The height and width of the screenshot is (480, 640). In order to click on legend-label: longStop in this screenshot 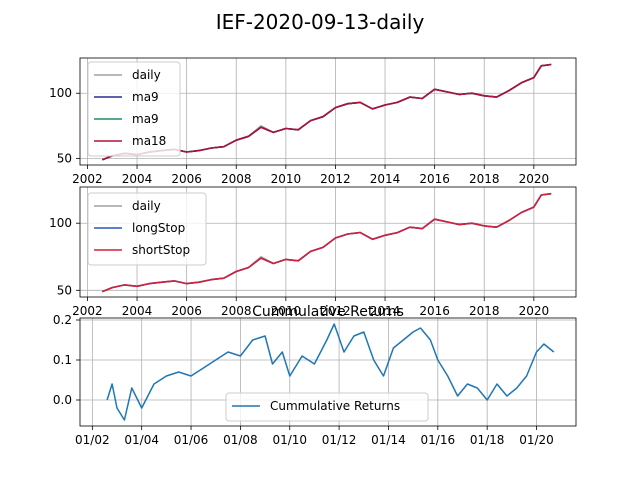, I will do `click(158, 228)`.